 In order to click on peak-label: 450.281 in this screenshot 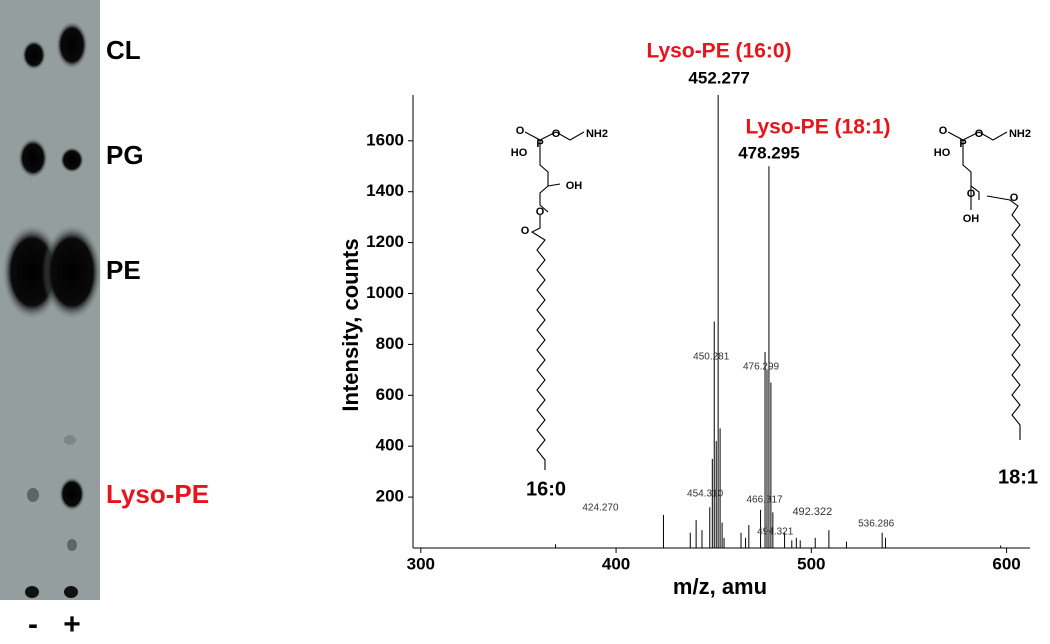, I will do `click(711, 357)`.